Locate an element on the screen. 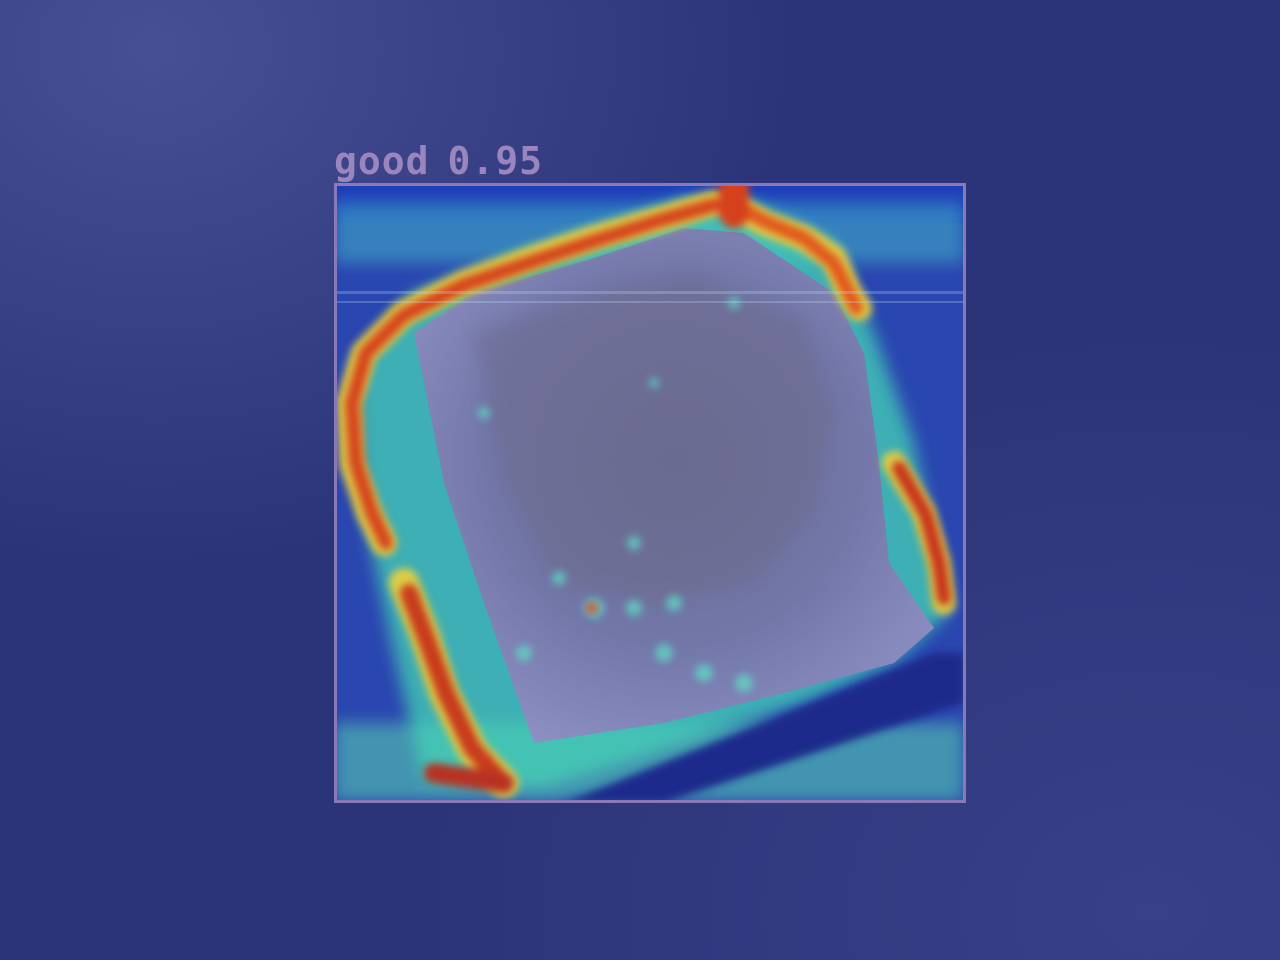  detection-label: good 0.95 is located at coordinates (447, 161).